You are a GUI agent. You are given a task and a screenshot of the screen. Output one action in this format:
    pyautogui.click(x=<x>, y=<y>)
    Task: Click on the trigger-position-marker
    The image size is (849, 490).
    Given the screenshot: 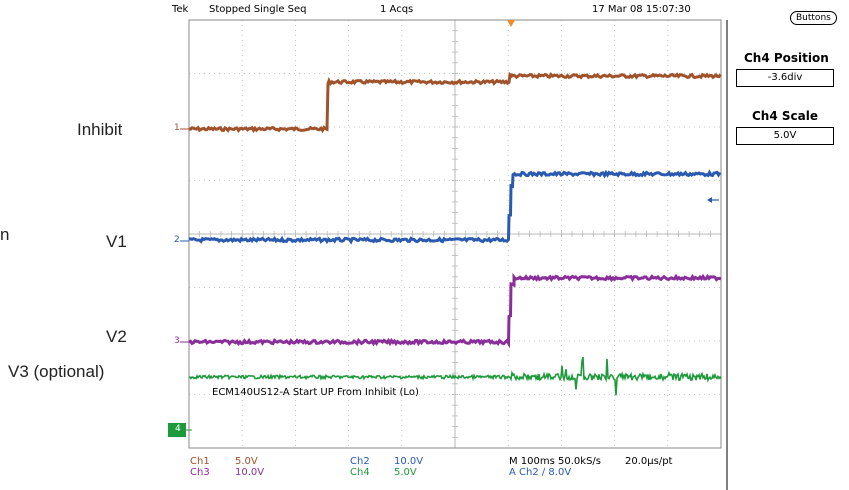 What is the action you would take?
    pyautogui.click(x=511, y=23)
    